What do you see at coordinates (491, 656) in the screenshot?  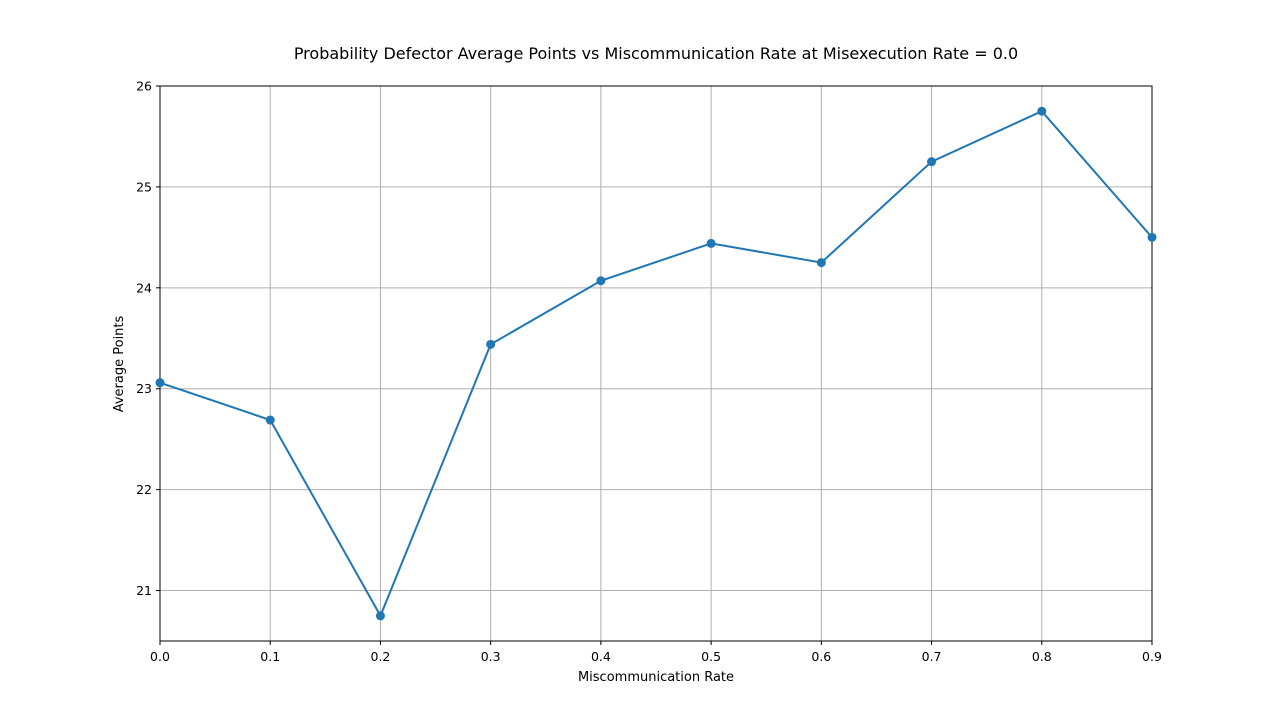 I see `x-tick-label: 0.3` at bounding box center [491, 656].